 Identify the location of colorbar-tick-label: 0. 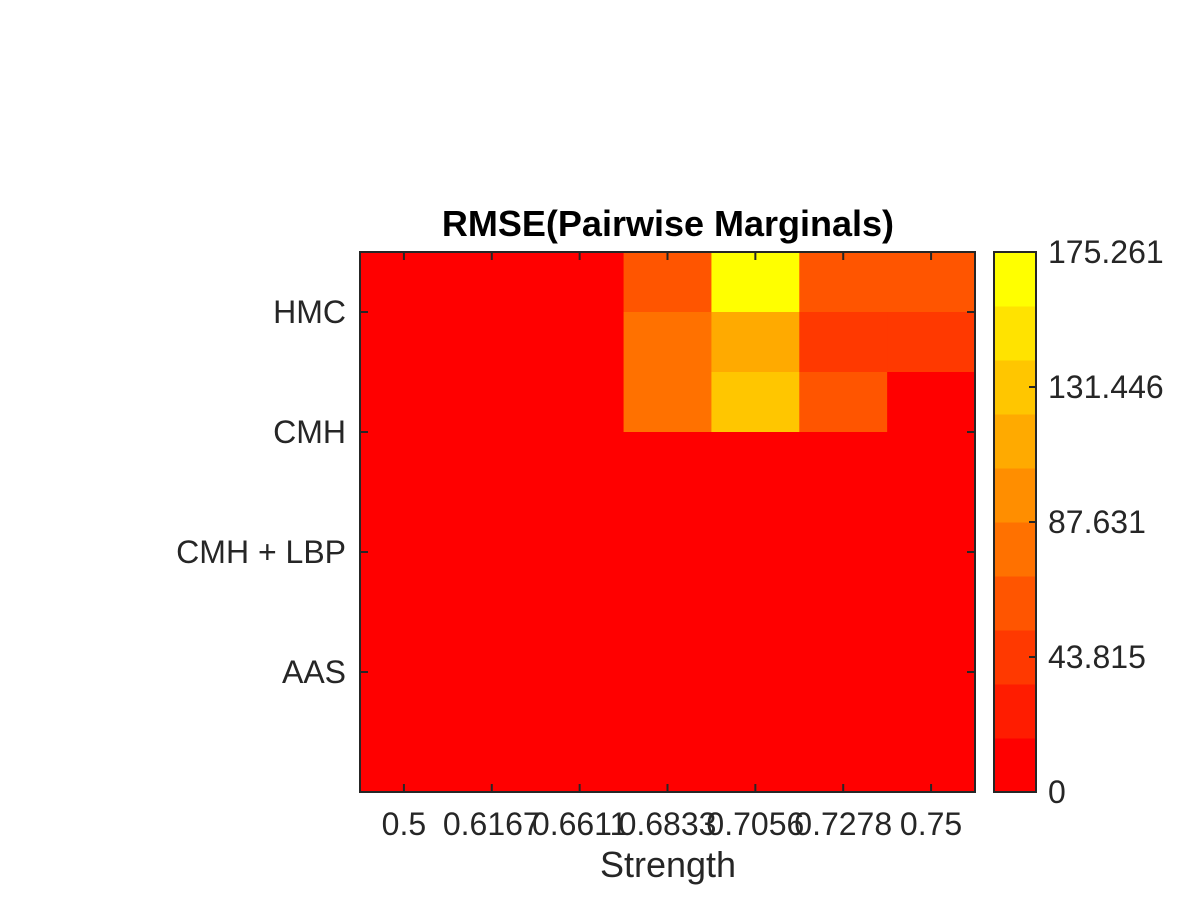
(1057, 792).